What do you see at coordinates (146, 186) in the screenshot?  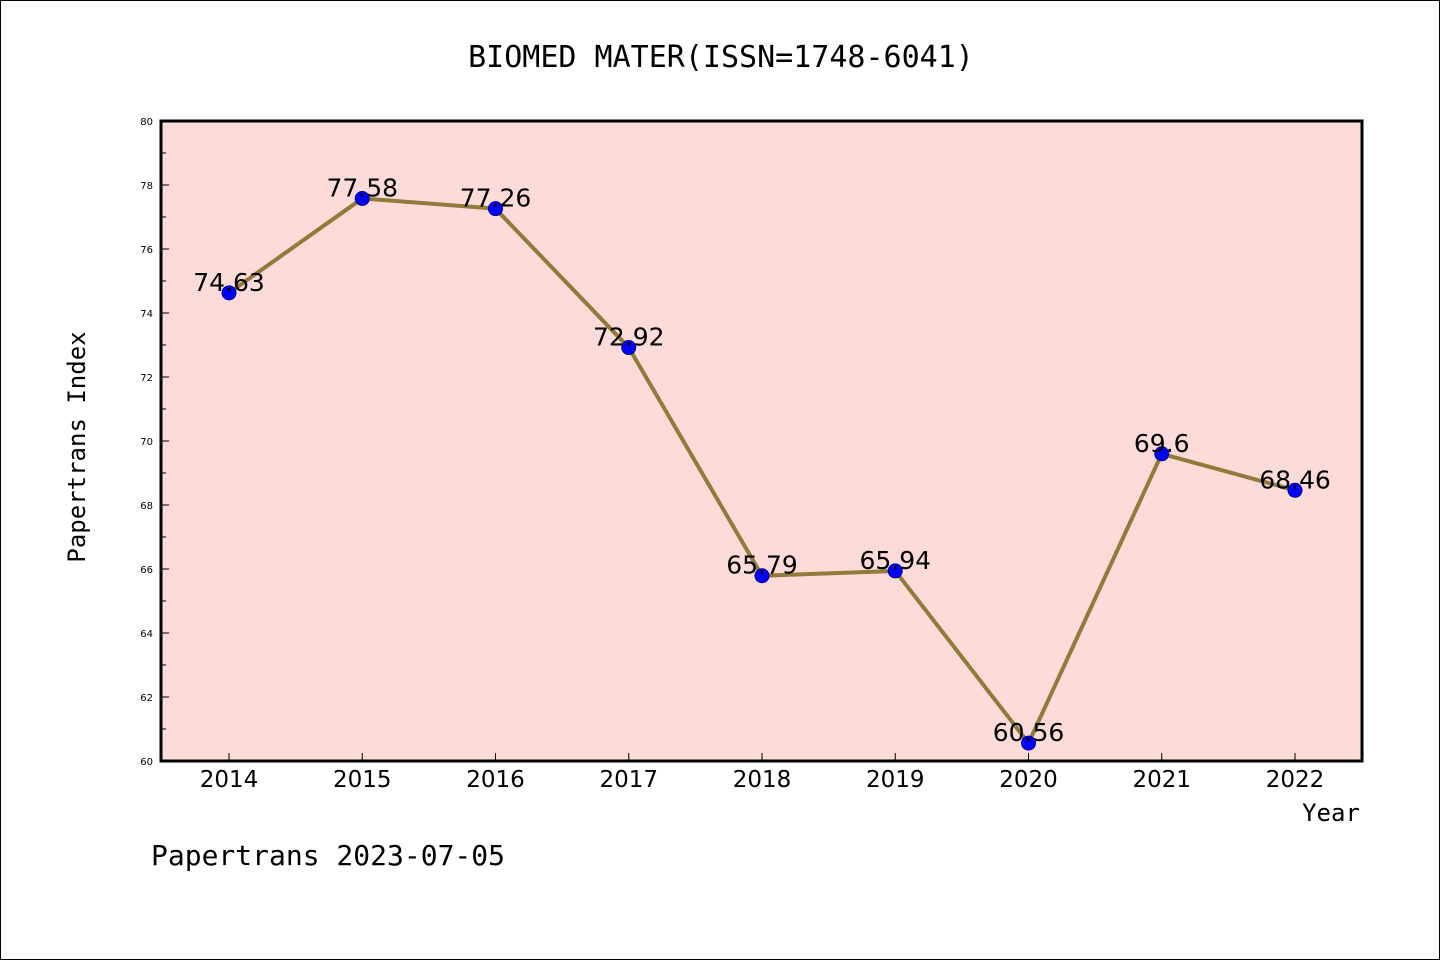 I see `y-tick-label: 78` at bounding box center [146, 186].